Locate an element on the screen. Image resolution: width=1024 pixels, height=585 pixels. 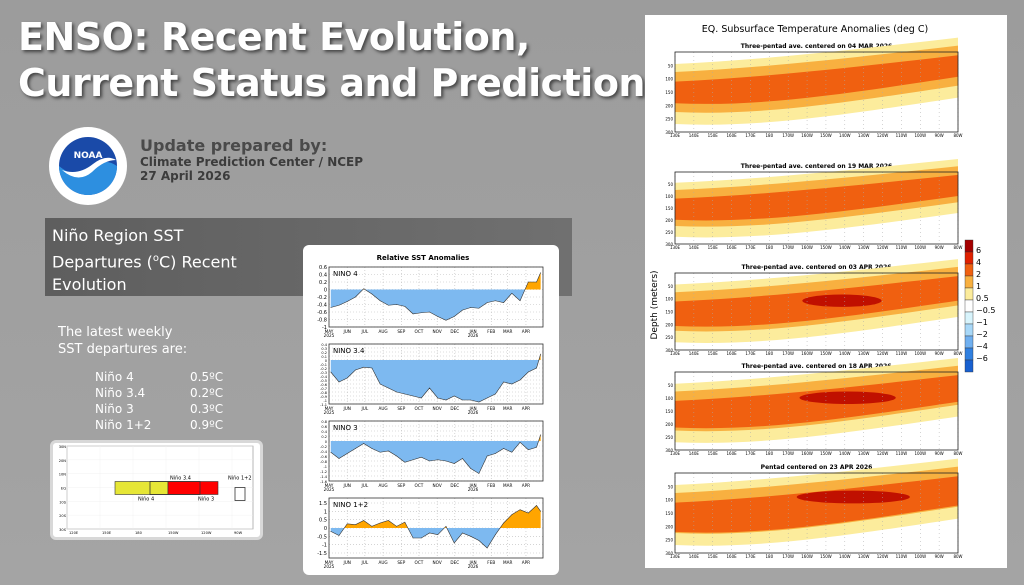
lon-label: 130W is located at coordinates (864, 556).